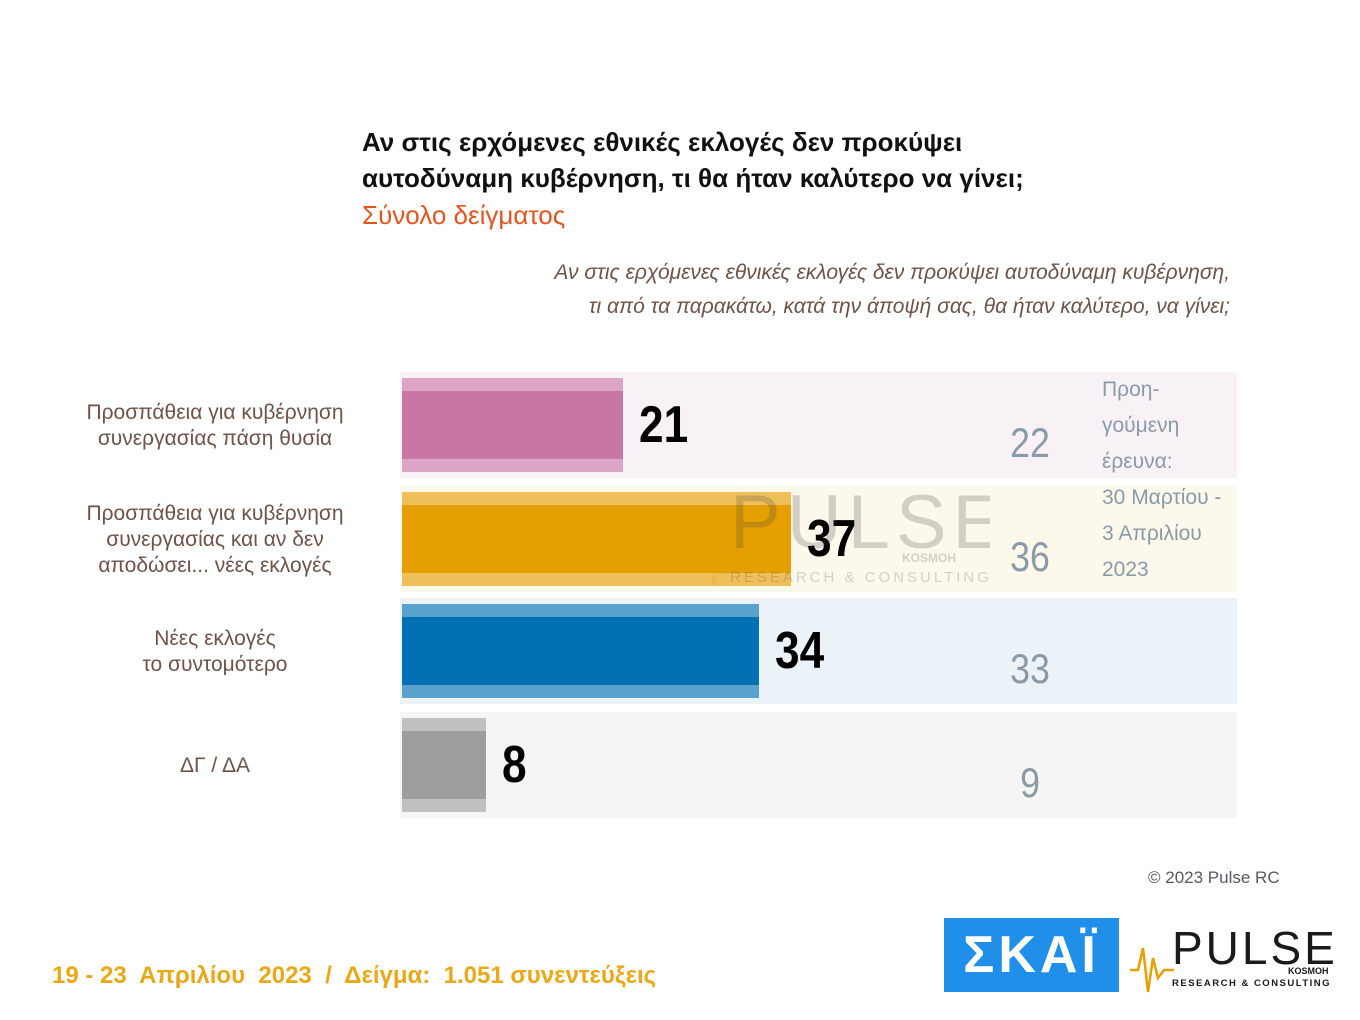 The height and width of the screenshot is (1020, 1360). I want to click on category-label-line: ΔΓ / ΔΑ, so click(215, 765).